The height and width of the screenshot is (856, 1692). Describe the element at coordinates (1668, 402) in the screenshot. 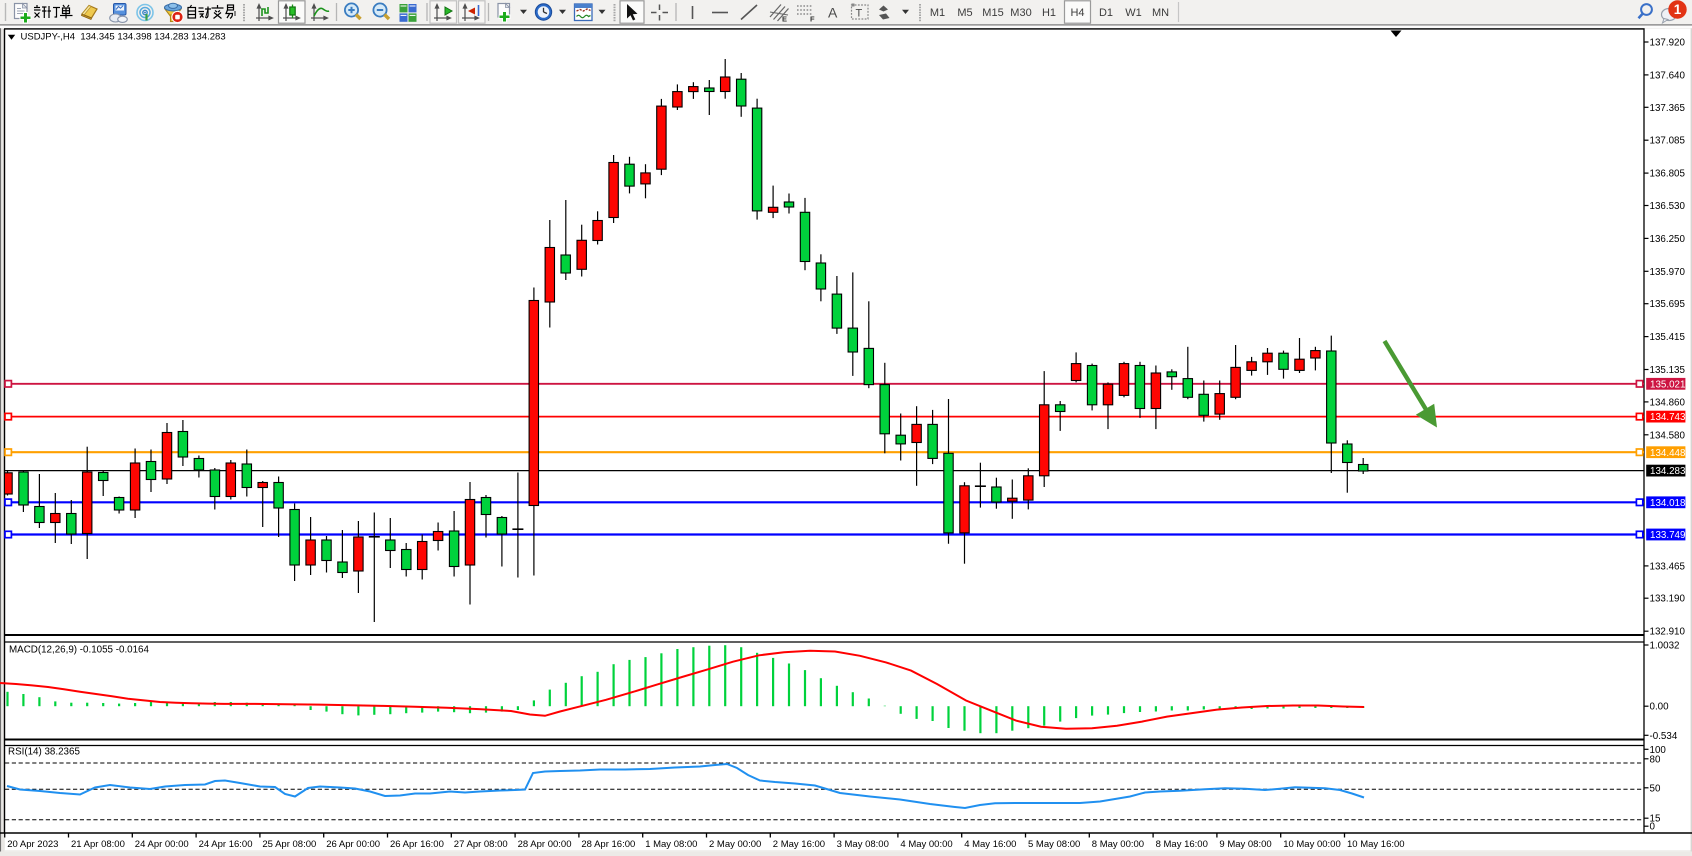

I see `svg-text: 134.860` at that location.